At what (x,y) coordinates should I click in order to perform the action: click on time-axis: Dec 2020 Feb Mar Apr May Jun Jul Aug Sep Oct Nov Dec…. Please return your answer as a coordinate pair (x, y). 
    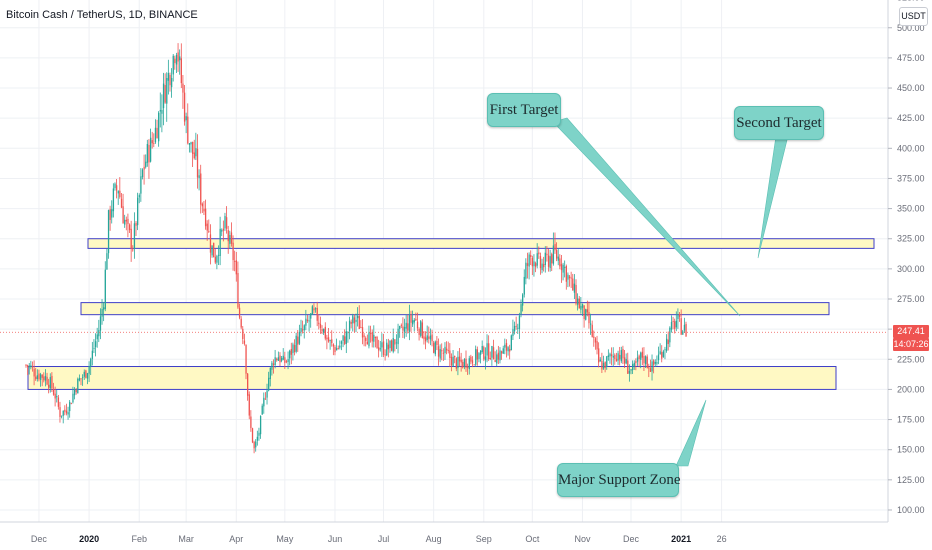
    Looking at the image, I should click on (444, 532).